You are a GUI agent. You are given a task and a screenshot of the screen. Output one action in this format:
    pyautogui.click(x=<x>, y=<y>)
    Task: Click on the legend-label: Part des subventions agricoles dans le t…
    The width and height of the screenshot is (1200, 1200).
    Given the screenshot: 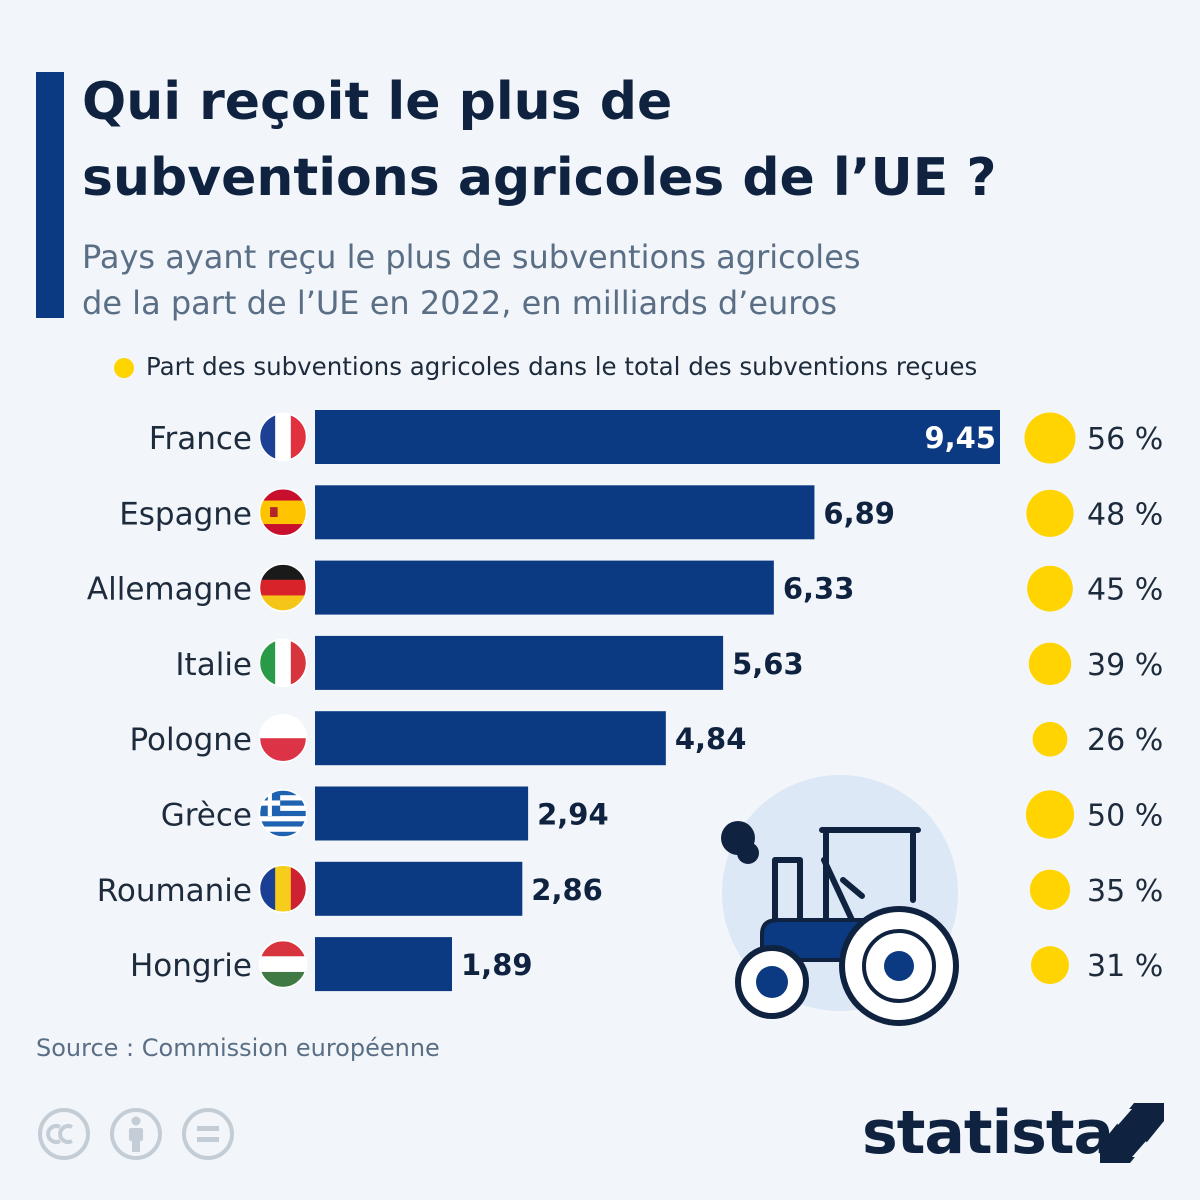 What is the action you would take?
    pyautogui.click(x=562, y=366)
    